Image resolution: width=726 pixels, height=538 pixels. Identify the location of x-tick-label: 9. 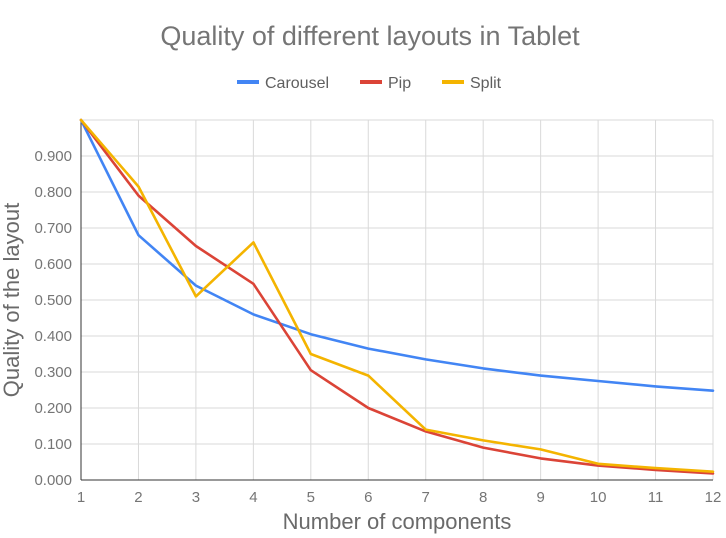
(540, 497).